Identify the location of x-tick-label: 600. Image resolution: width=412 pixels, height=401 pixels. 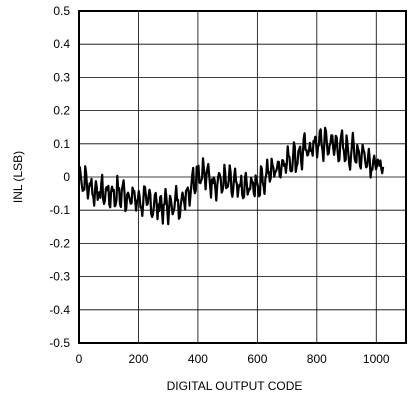
(257, 359).